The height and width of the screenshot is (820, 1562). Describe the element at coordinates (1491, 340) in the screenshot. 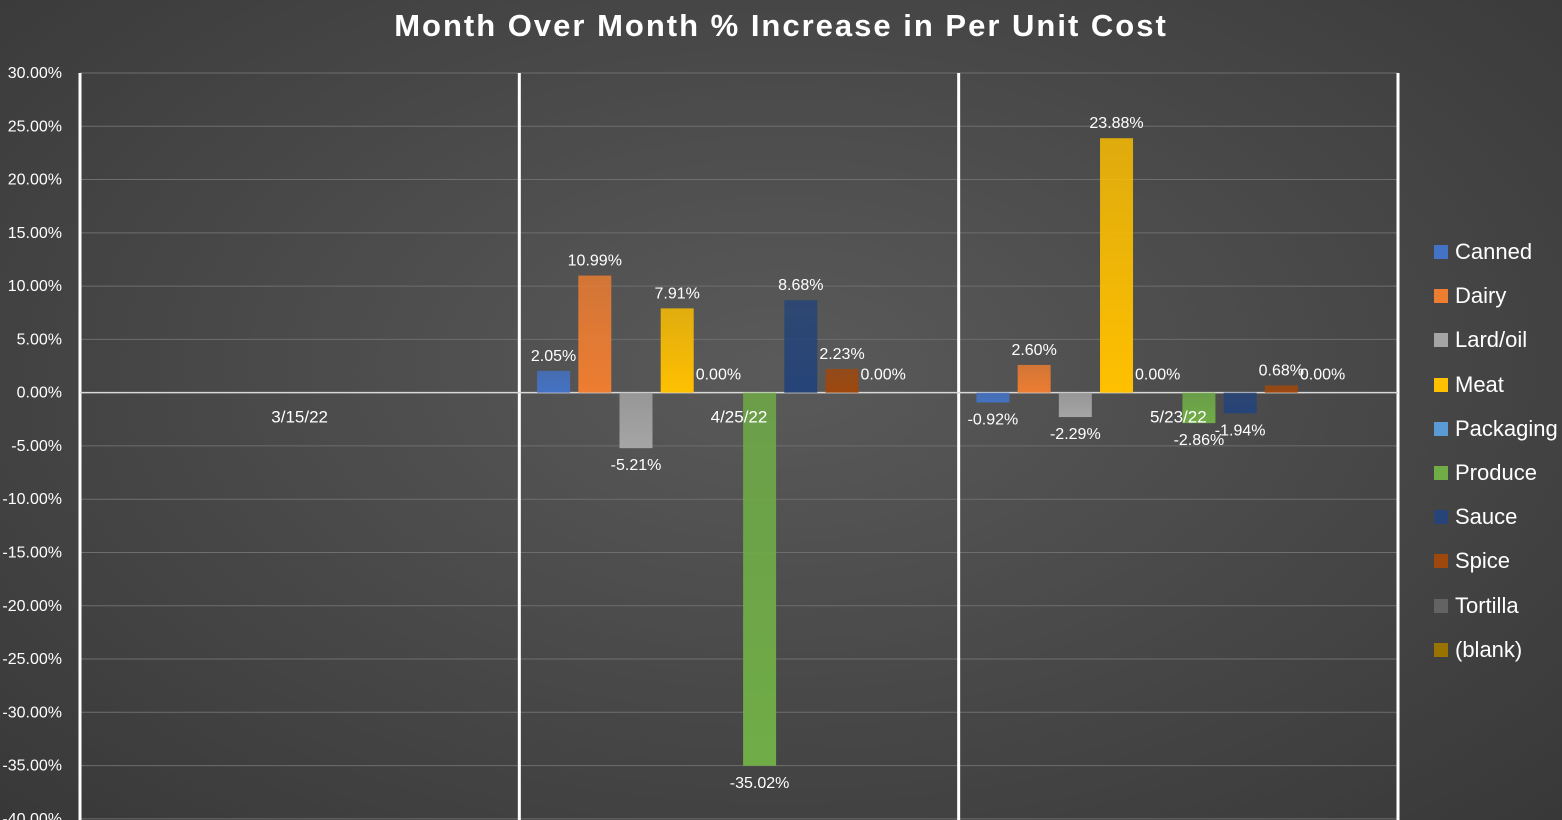

I see `legend-label: Lard/oil` at that location.